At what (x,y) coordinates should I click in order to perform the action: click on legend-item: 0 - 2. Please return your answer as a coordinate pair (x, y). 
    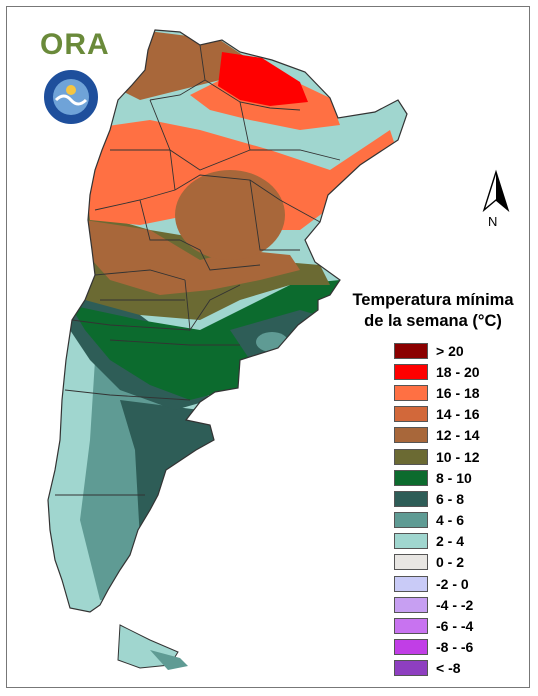
    Looking at the image, I should click on (460, 562).